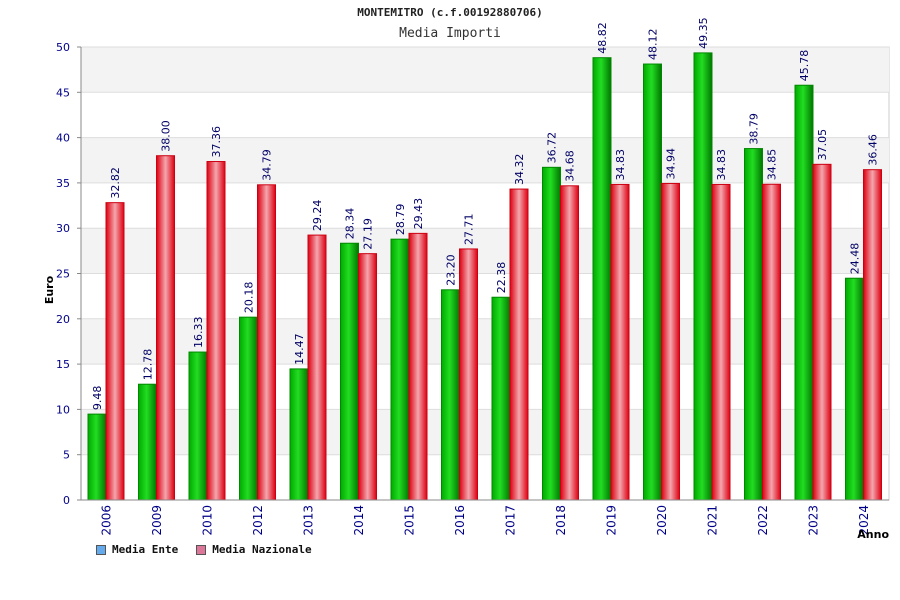 The width and height of the screenshot is (900, 600). What do you see at coordinates (873, 150) in the screenshot?
I see `data-label: 36.46` at bounding box center [873, 150].